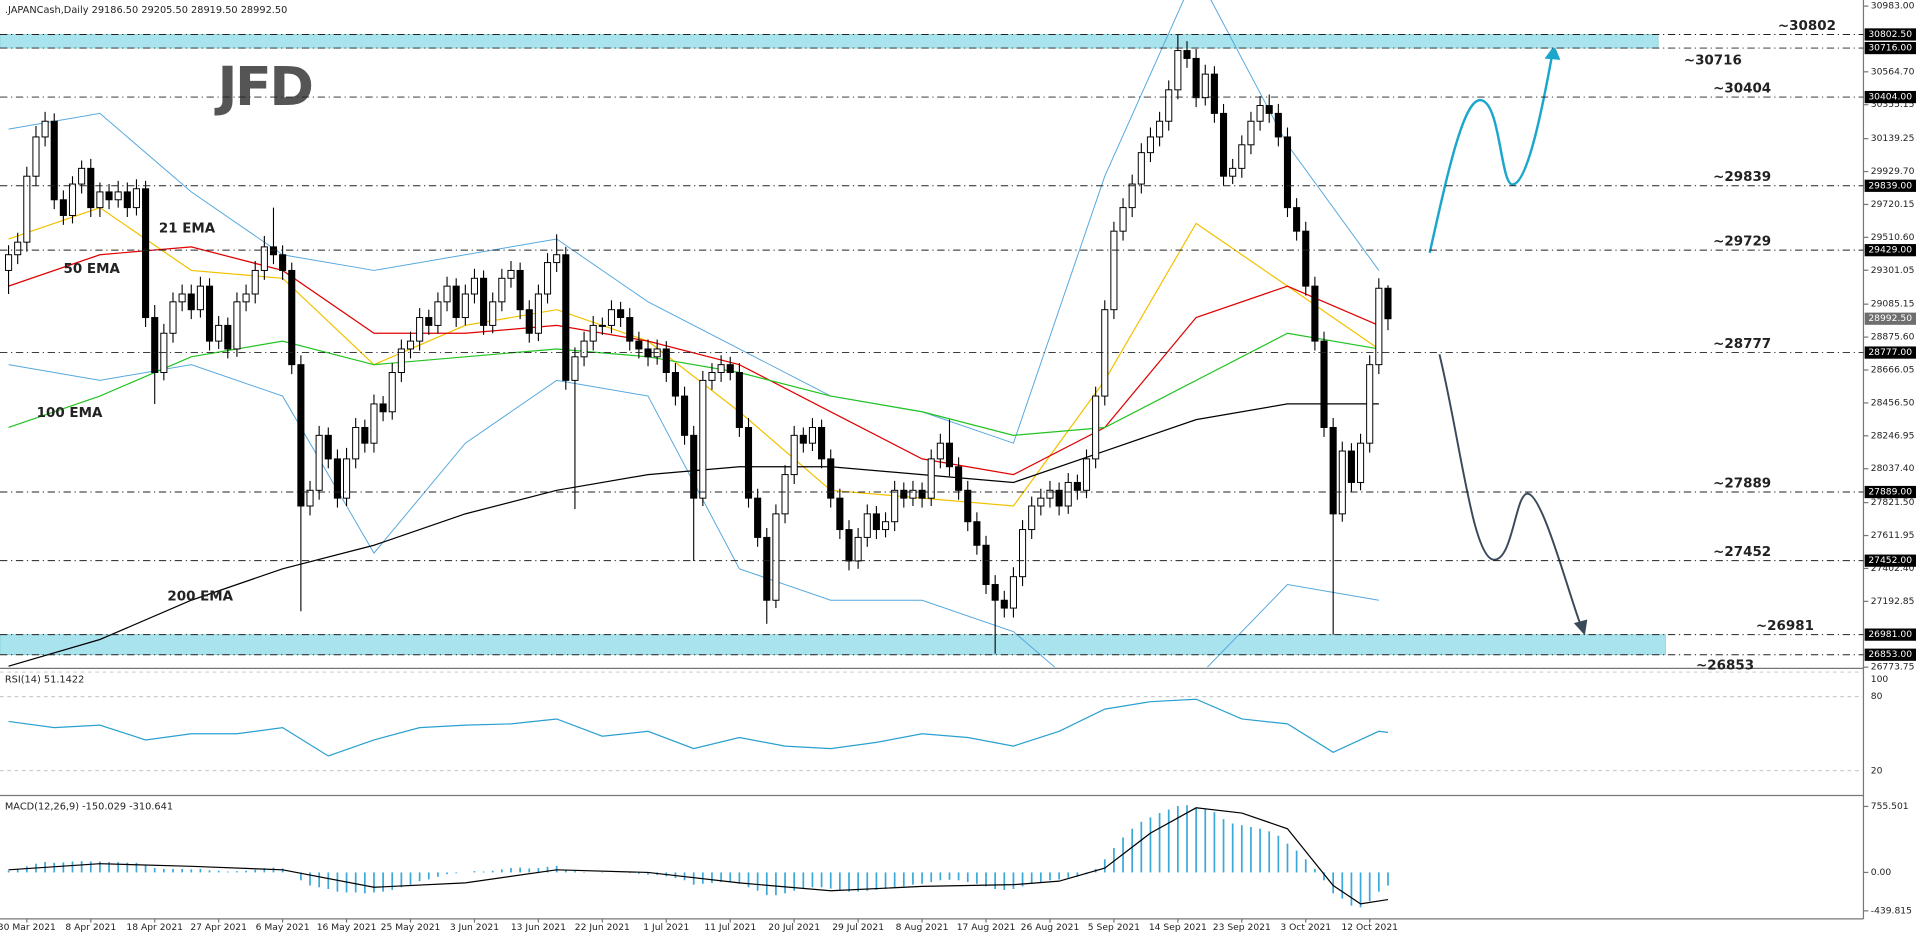 This screenshot has width=1916, height=936. I want to click on macd-tick-label: 0.00, so click(1881, 872).